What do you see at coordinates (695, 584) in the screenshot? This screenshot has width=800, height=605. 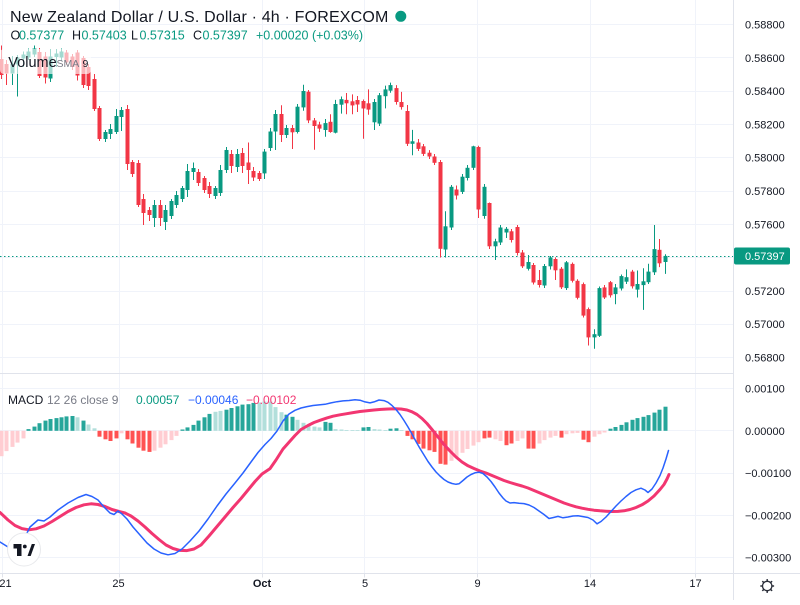 I see `svg-text: 17` at bounding box center [695, 584].